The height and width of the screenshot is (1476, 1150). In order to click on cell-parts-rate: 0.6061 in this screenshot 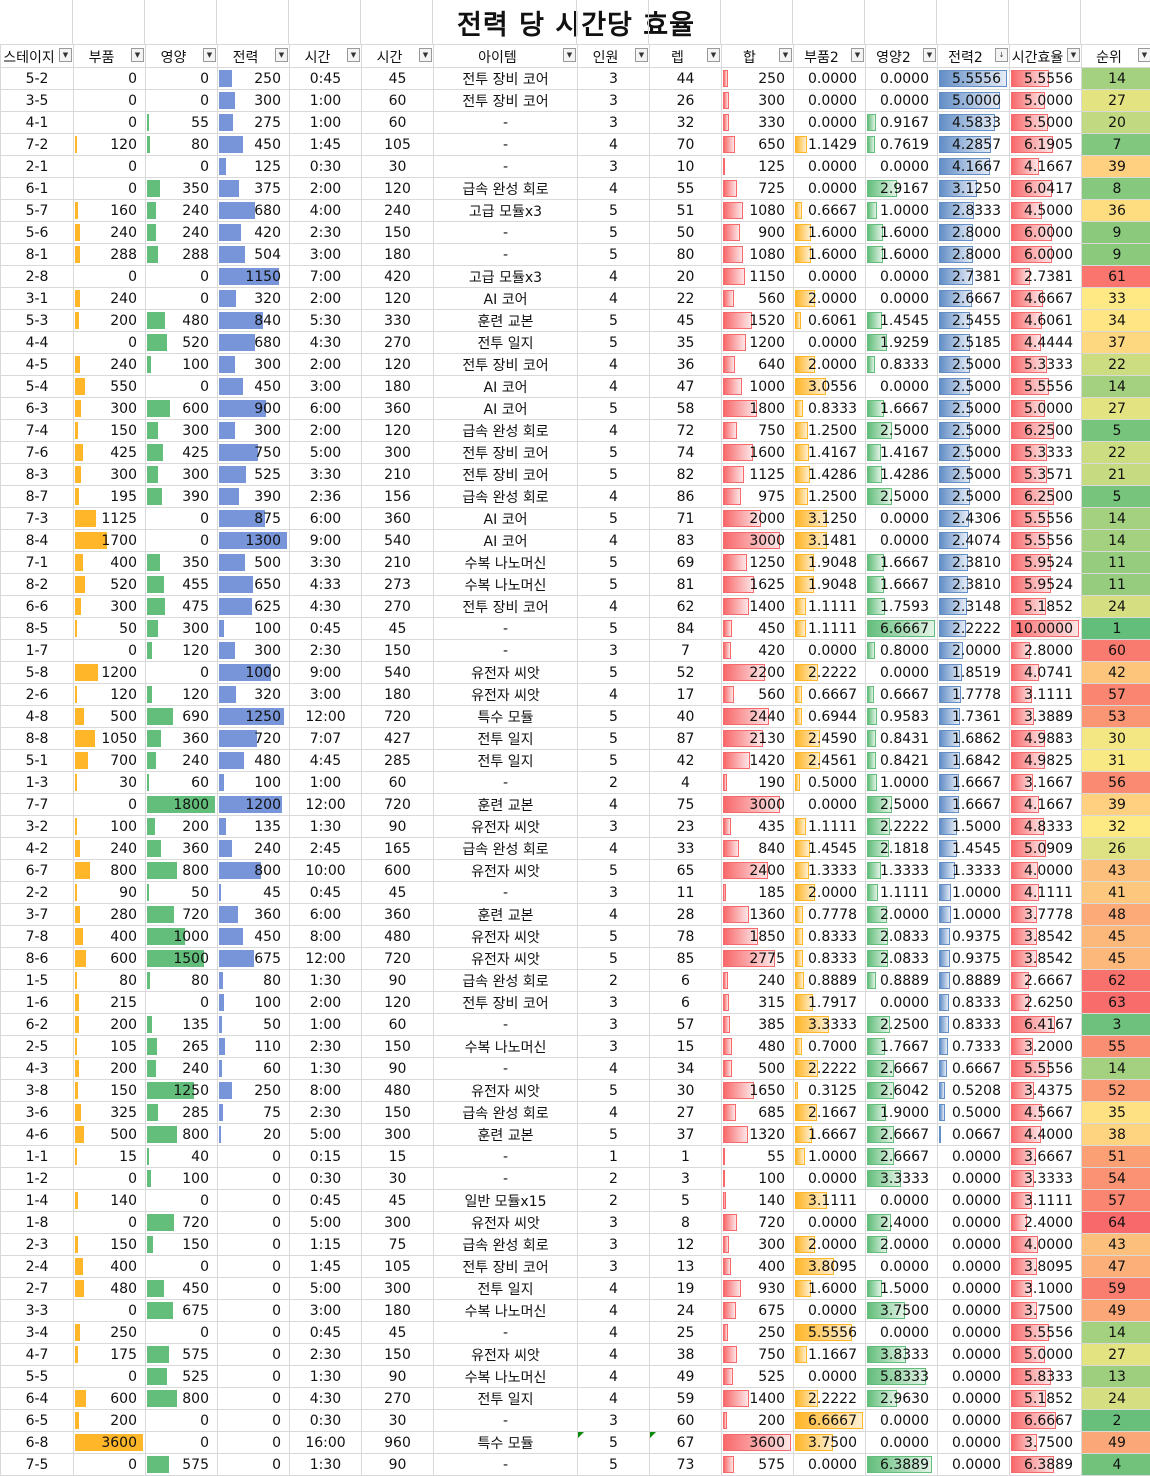, I will do `click(830, 321)`.